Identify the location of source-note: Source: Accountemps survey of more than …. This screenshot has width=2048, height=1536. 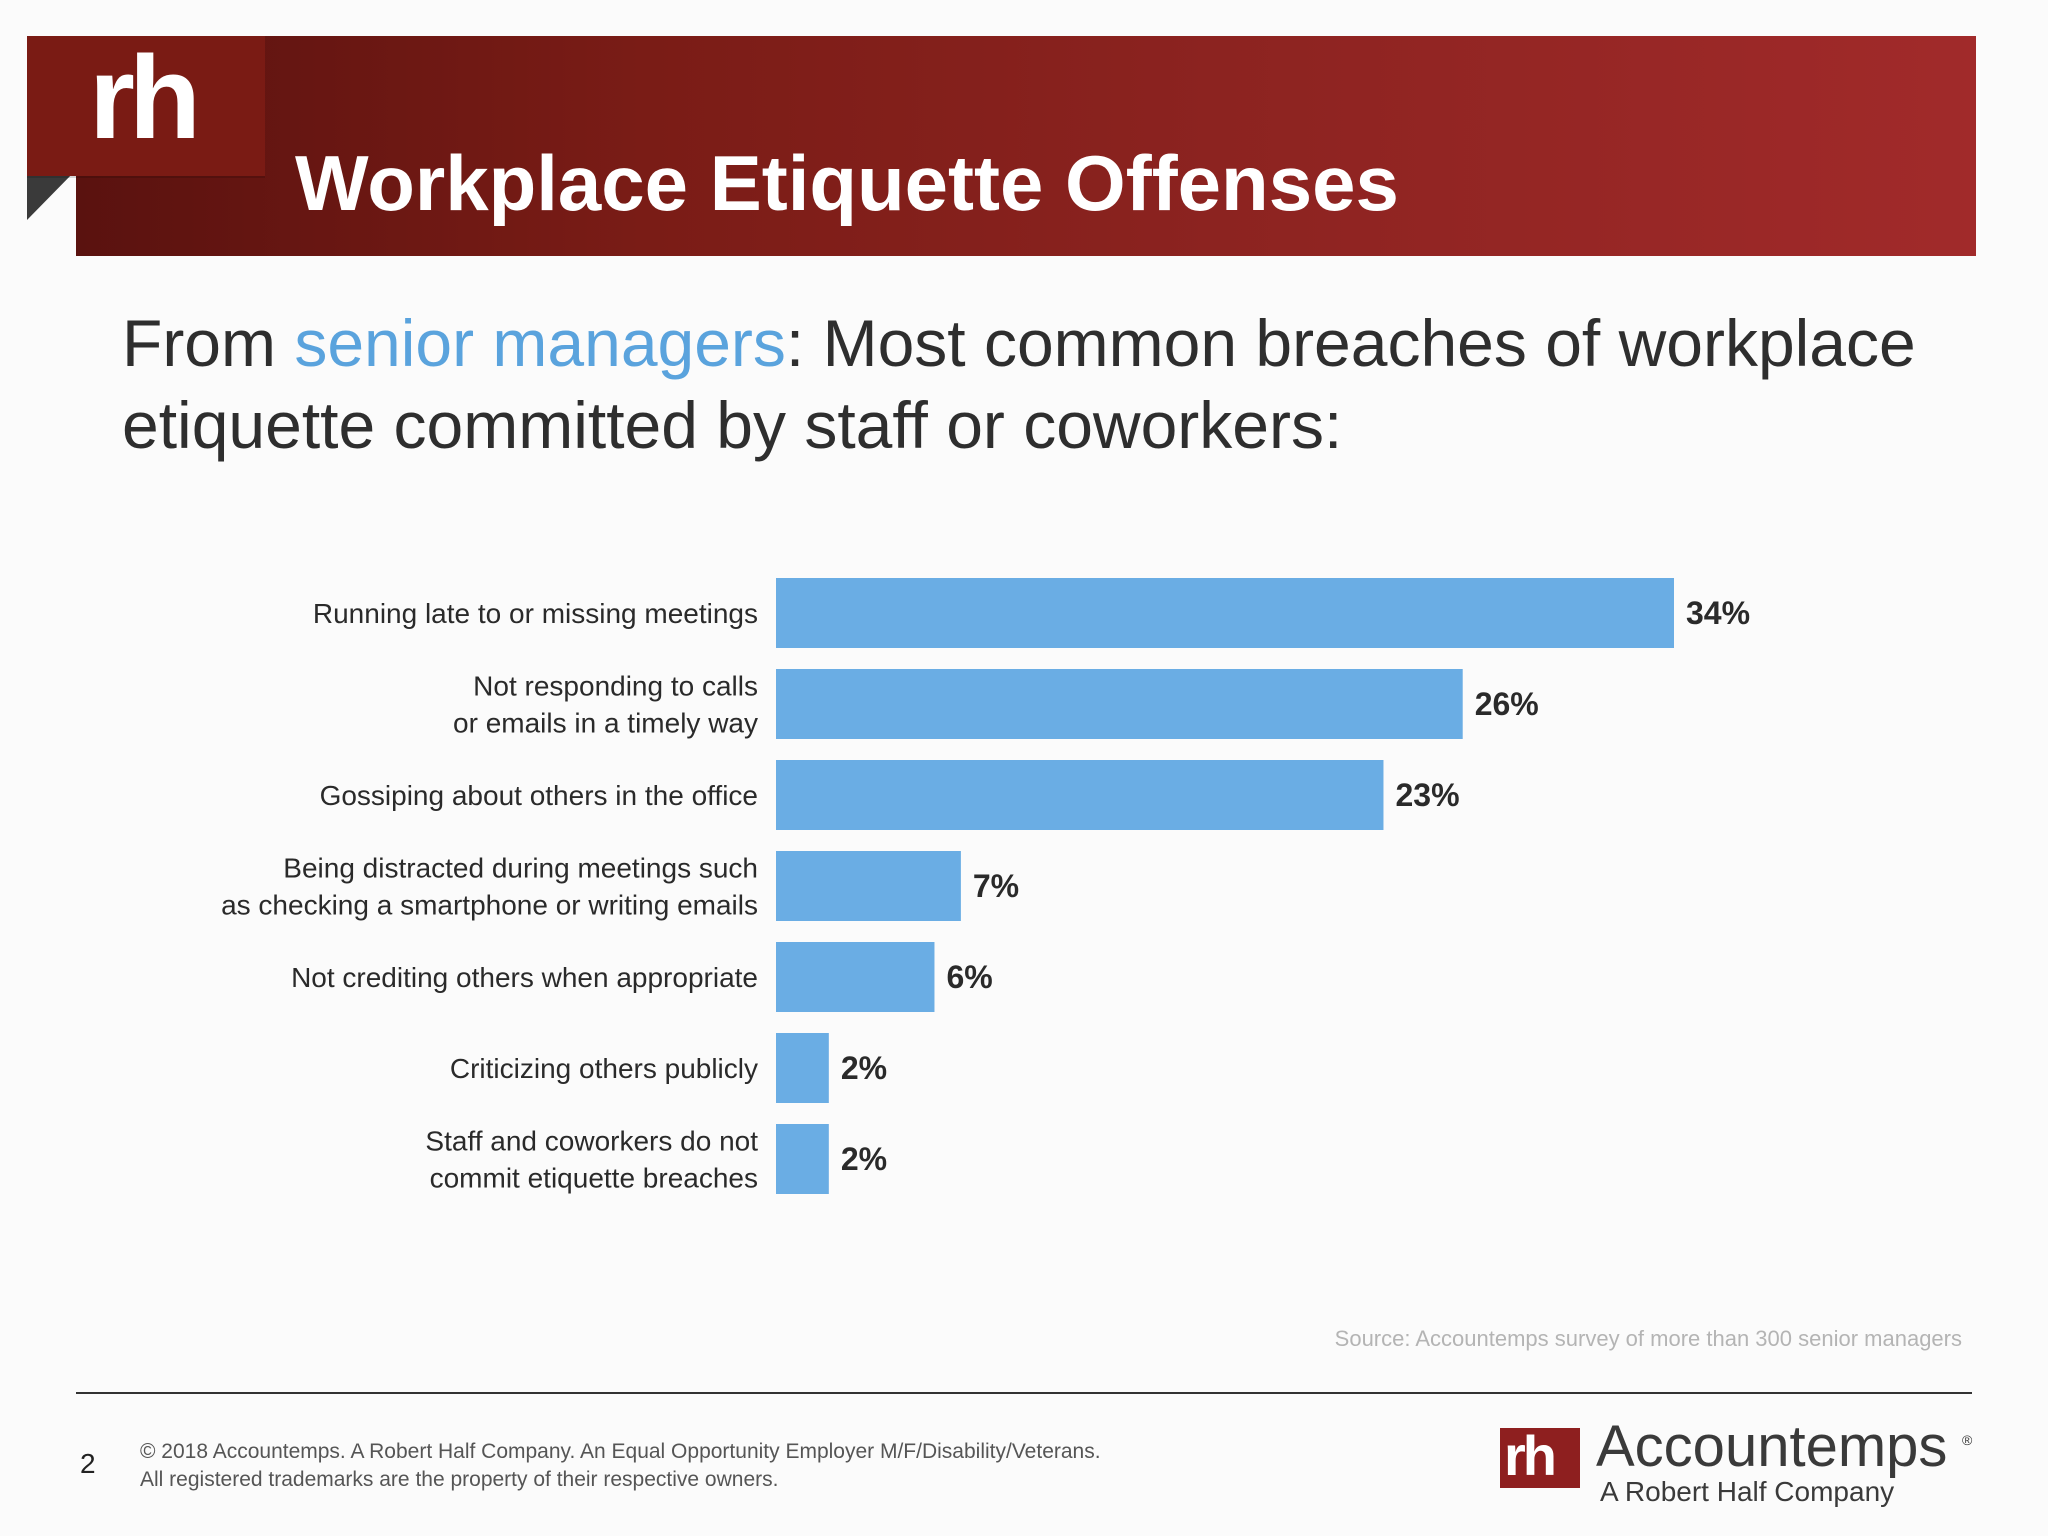
(1648, 1338).